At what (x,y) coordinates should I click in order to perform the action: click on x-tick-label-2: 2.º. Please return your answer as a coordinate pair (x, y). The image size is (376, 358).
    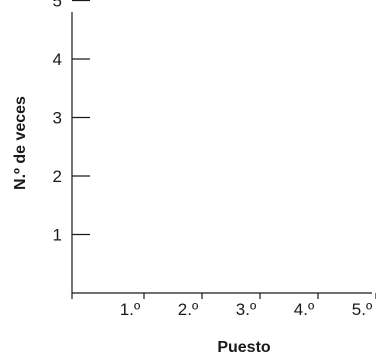
    Looking at the image, I should click on (188, 309).